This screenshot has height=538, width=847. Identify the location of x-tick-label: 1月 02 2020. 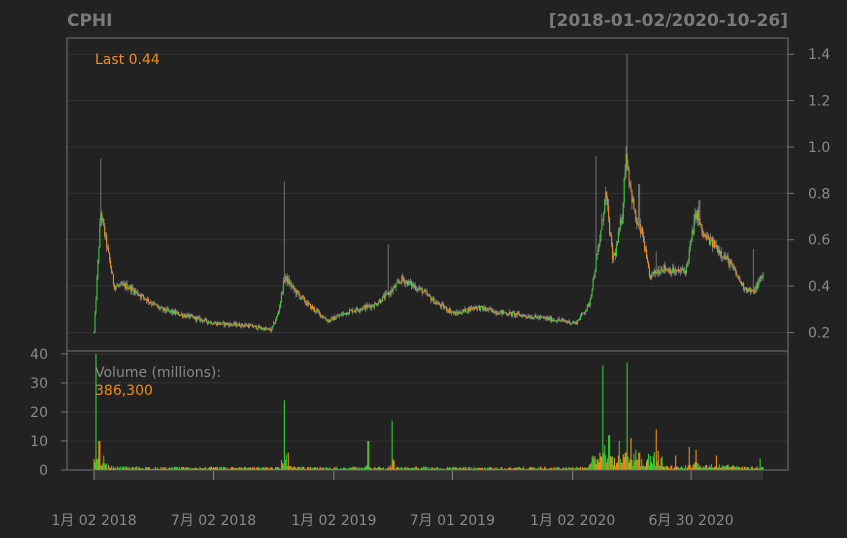
(572, 521).